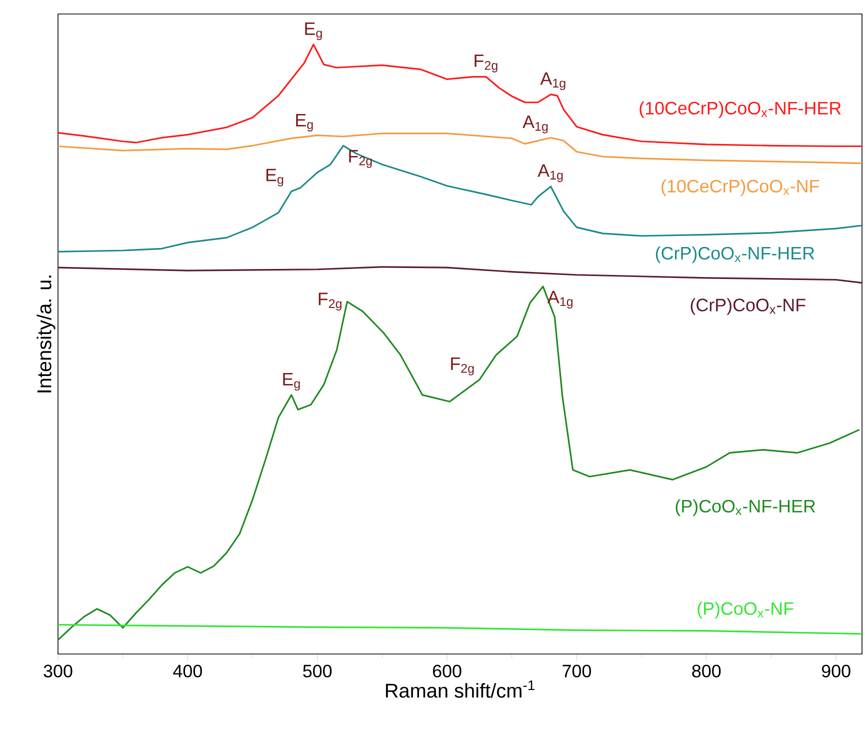 The width and height of the screenshot is (865, 732). Describe the element at coordinates (746, 610) in the screenshot. I see `series-label: (P)CoO$_{x}$-NF` at that location.